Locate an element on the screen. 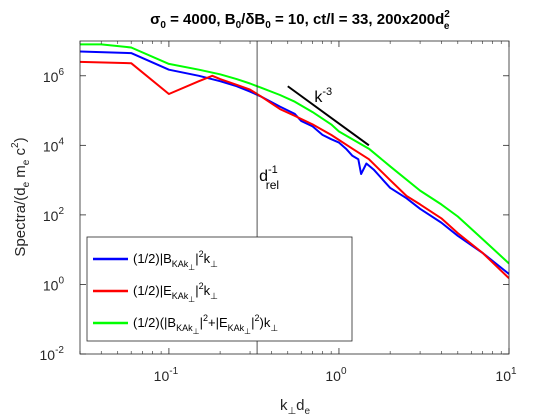 The height and width of the screenshot is (420, 560). y-tick-label: 10⁶ is located at coordinates (54, 76).